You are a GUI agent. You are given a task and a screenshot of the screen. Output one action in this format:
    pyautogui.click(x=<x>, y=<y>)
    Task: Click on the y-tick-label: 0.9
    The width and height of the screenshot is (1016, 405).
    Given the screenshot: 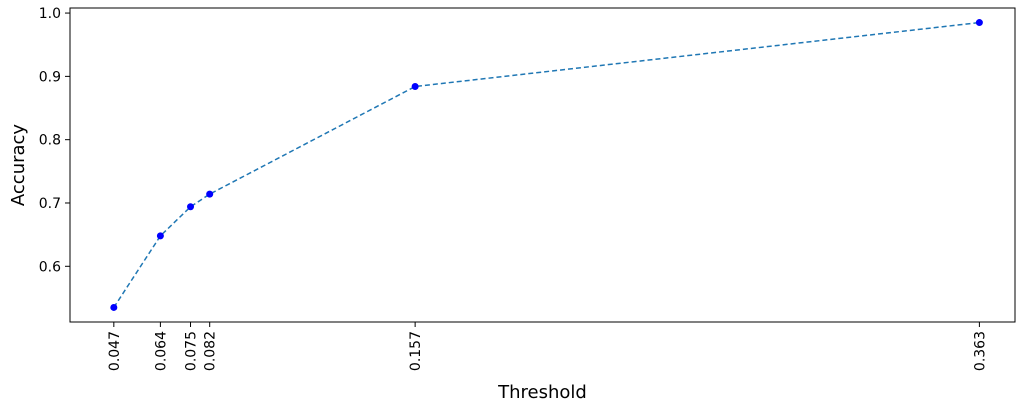 What is the action you would take?
    pyautogui.click(x=50, y=77)
    